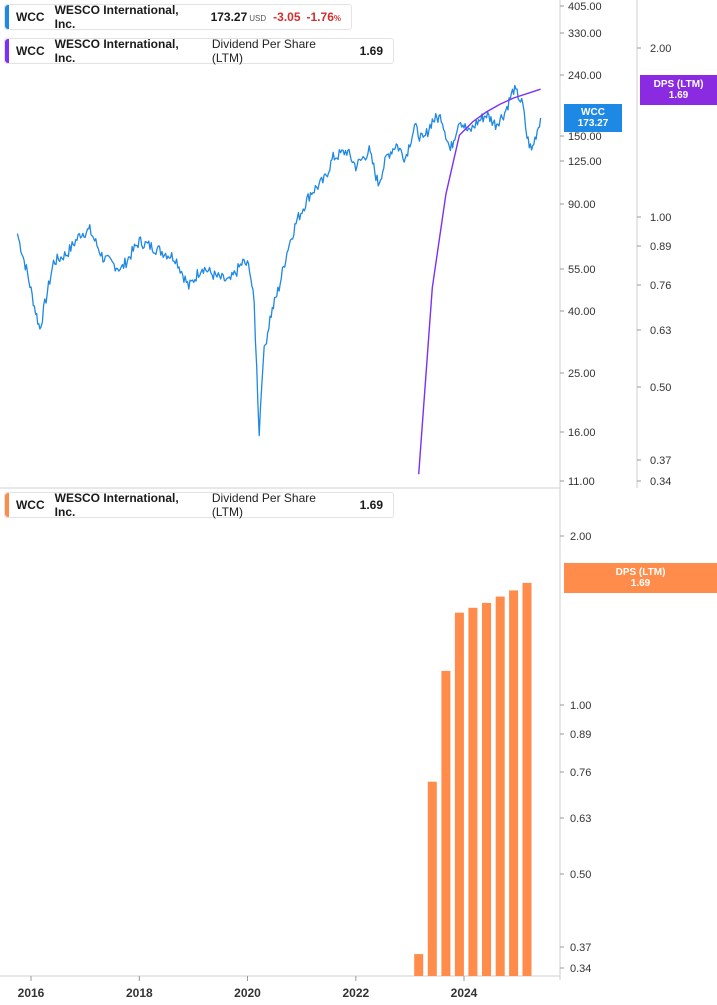  Describe the element at coordinates (580, 773) in the screenshot. I see `dps-bottom-tick-label: 0.76` at that location.